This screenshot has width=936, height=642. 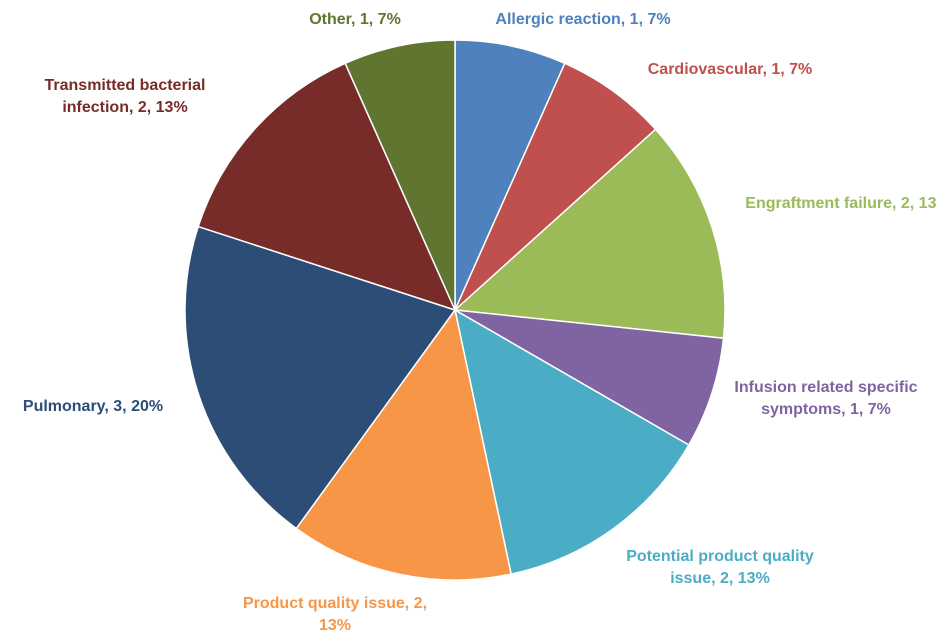 I want to click on data-label: Transmitted bacterial infection, 2, 13%, so click(x=125, y=96).